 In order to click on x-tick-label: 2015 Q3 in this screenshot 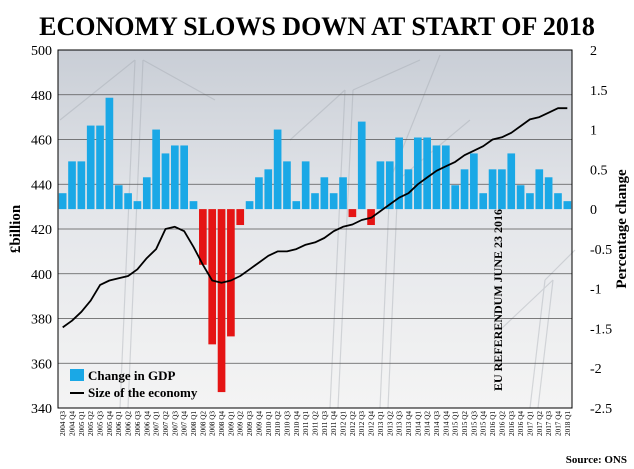, I will do `click(474, 423)`.